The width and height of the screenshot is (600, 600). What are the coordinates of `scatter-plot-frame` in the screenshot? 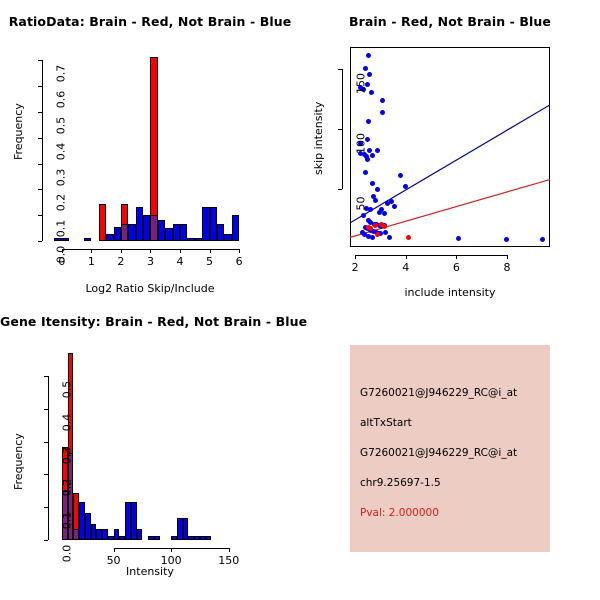 It's located at (450, 147).